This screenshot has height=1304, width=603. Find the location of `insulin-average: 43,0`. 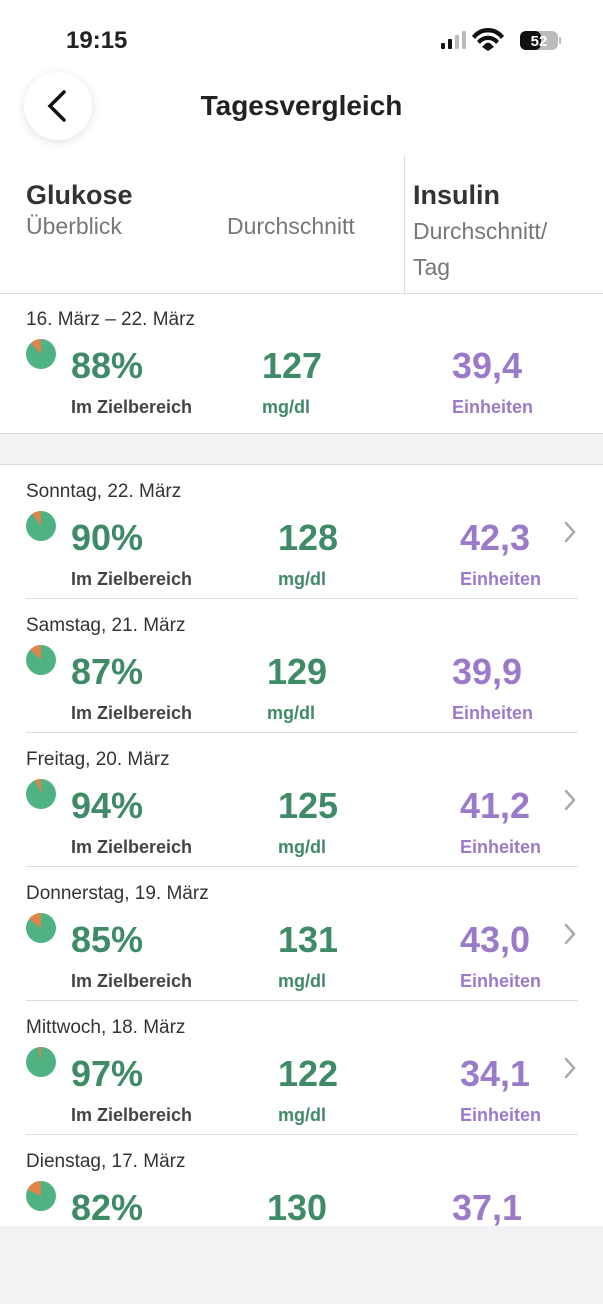

insulin-average: 43,0 is located at coordinates (495, 939).